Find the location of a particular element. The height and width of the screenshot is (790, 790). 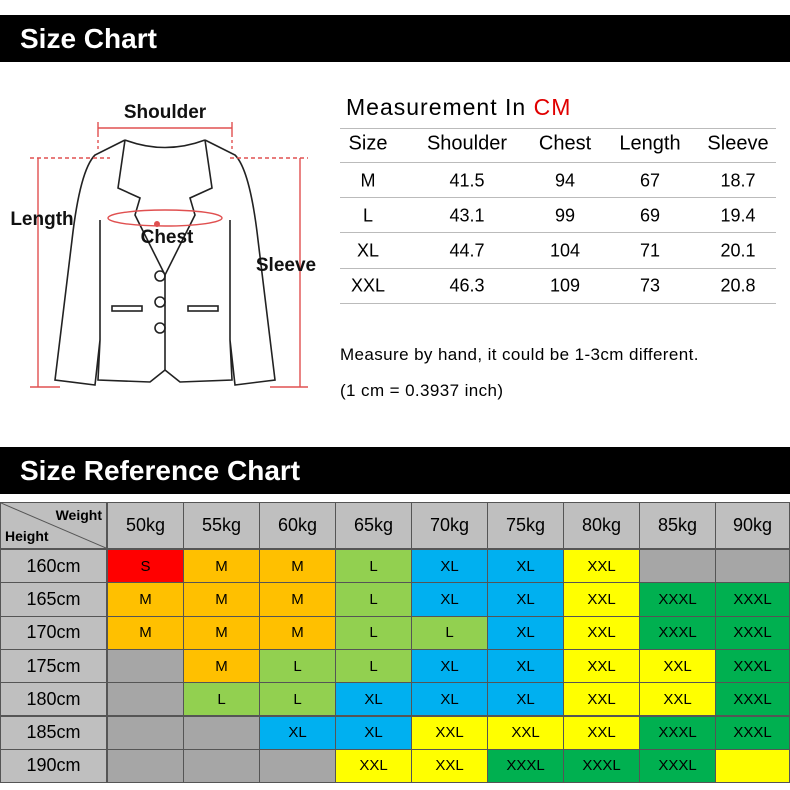

table-cell: M is located at coordinates (368, 180).